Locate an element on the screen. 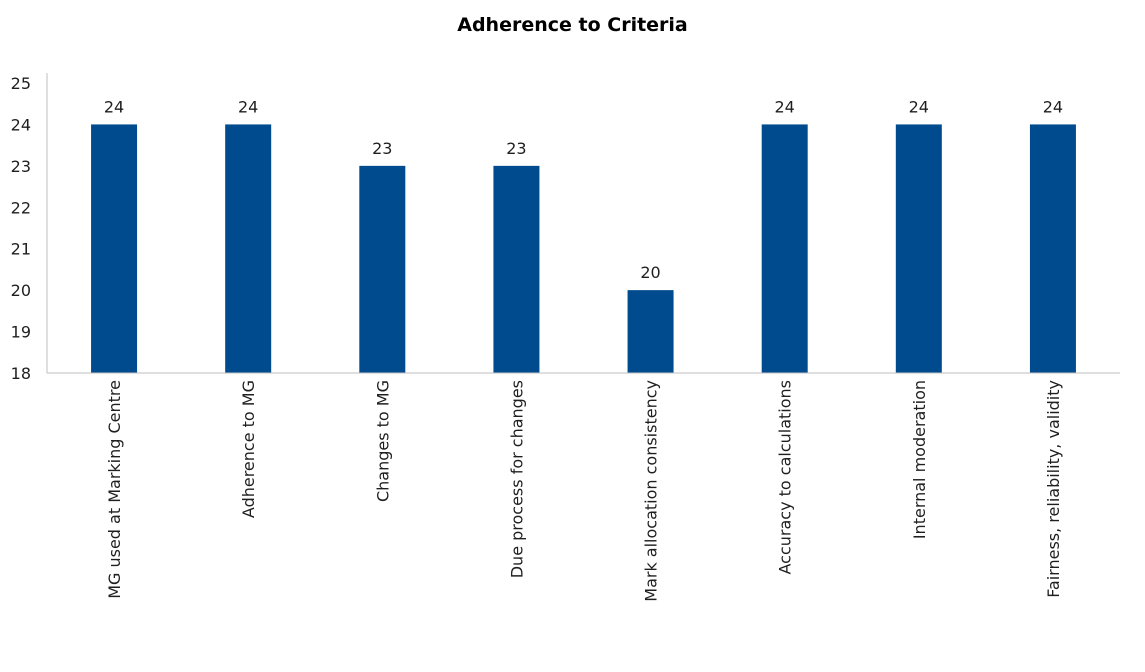 The width and height of the screenshot is (1145, 672). y-tick-label: 22 is located at coordinates (21, 207).